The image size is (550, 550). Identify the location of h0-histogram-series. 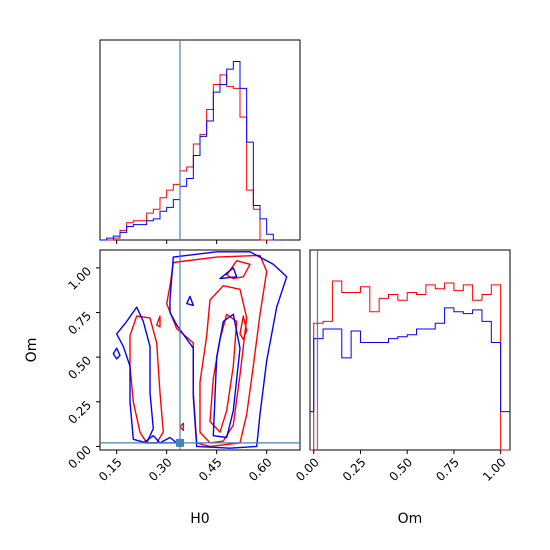
(190, 150).